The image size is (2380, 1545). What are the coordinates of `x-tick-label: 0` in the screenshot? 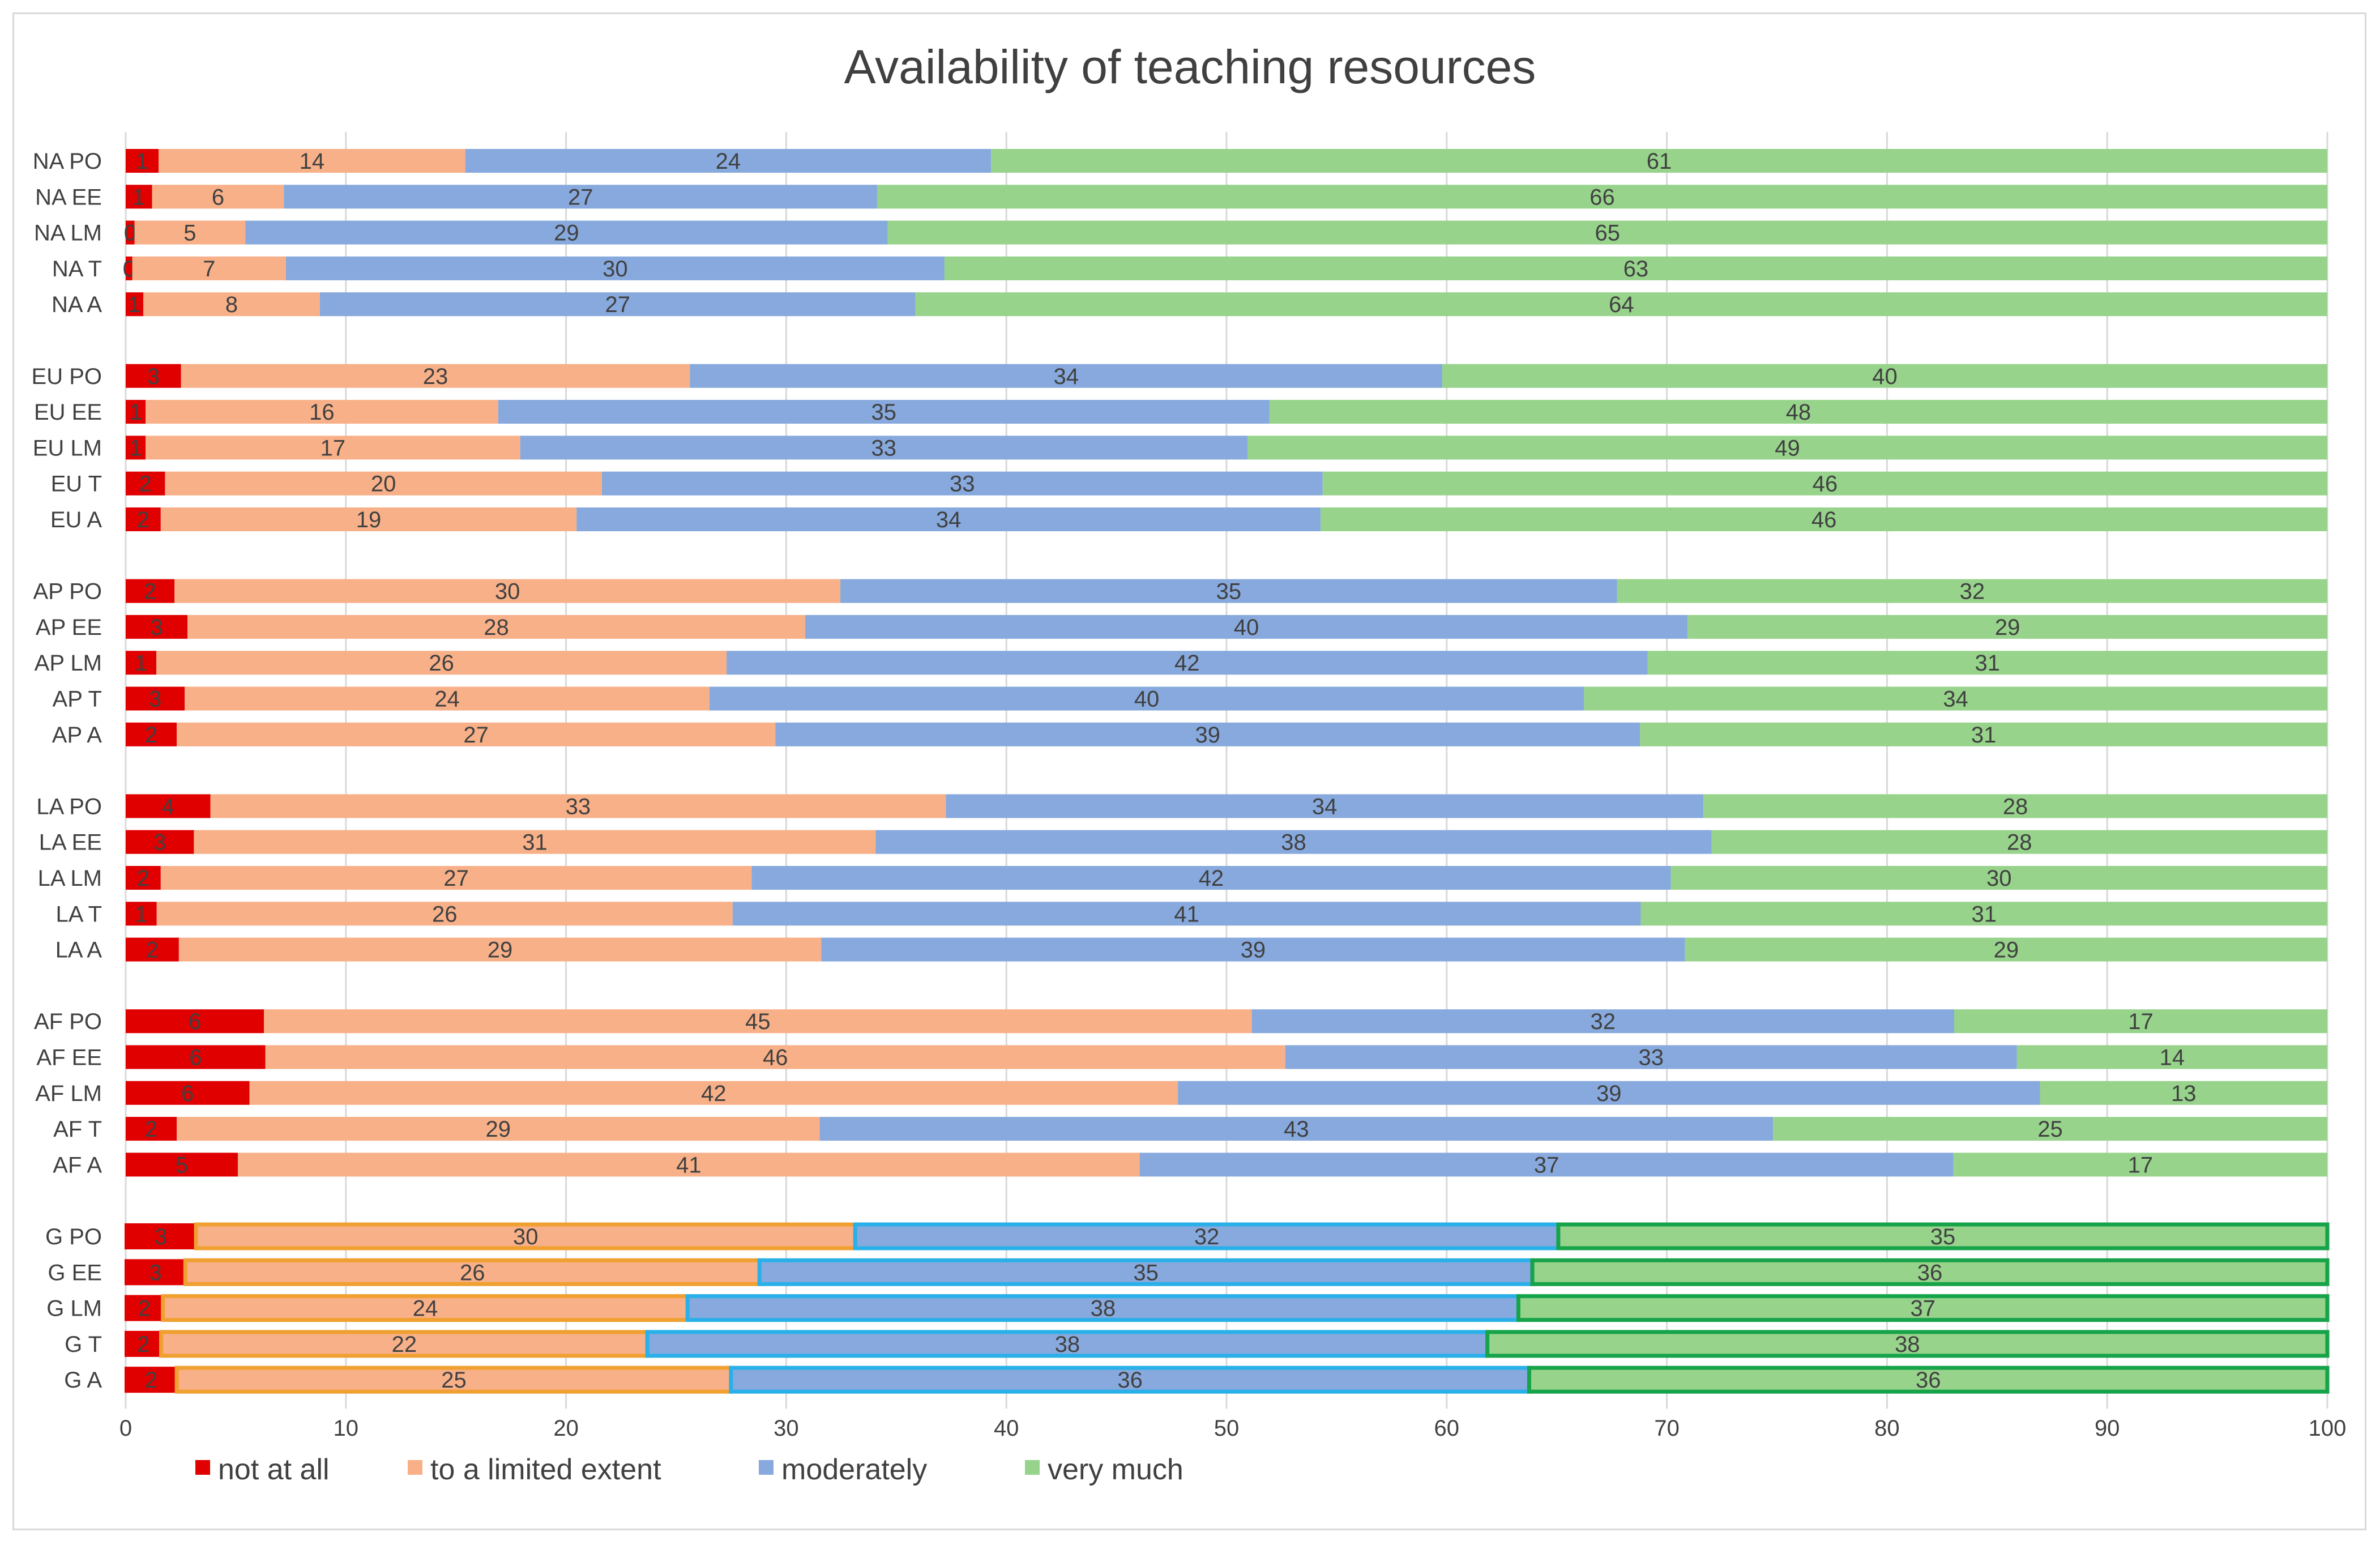 It's located at (125, 1429).